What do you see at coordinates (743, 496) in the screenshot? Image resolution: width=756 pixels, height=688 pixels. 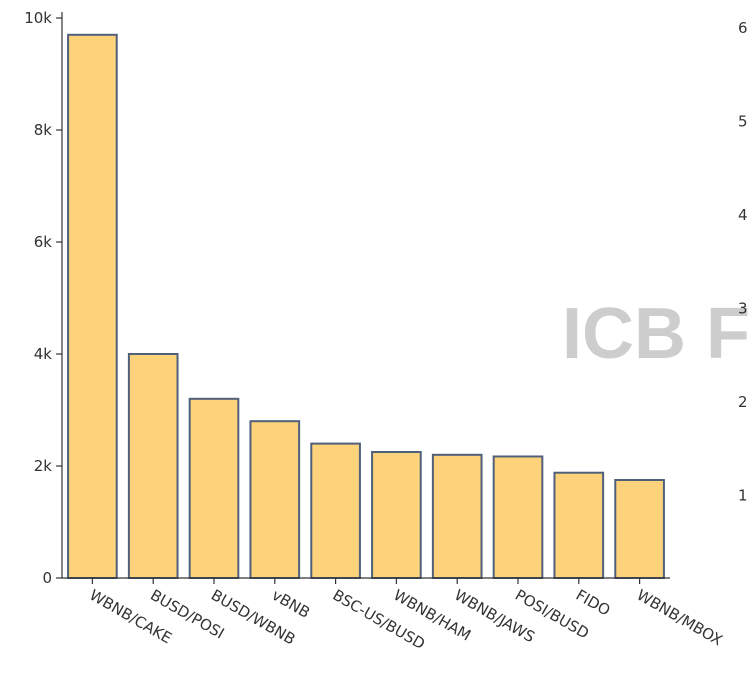 I see `right-axis-tick-label: 1` at bounding box center [743, 496].